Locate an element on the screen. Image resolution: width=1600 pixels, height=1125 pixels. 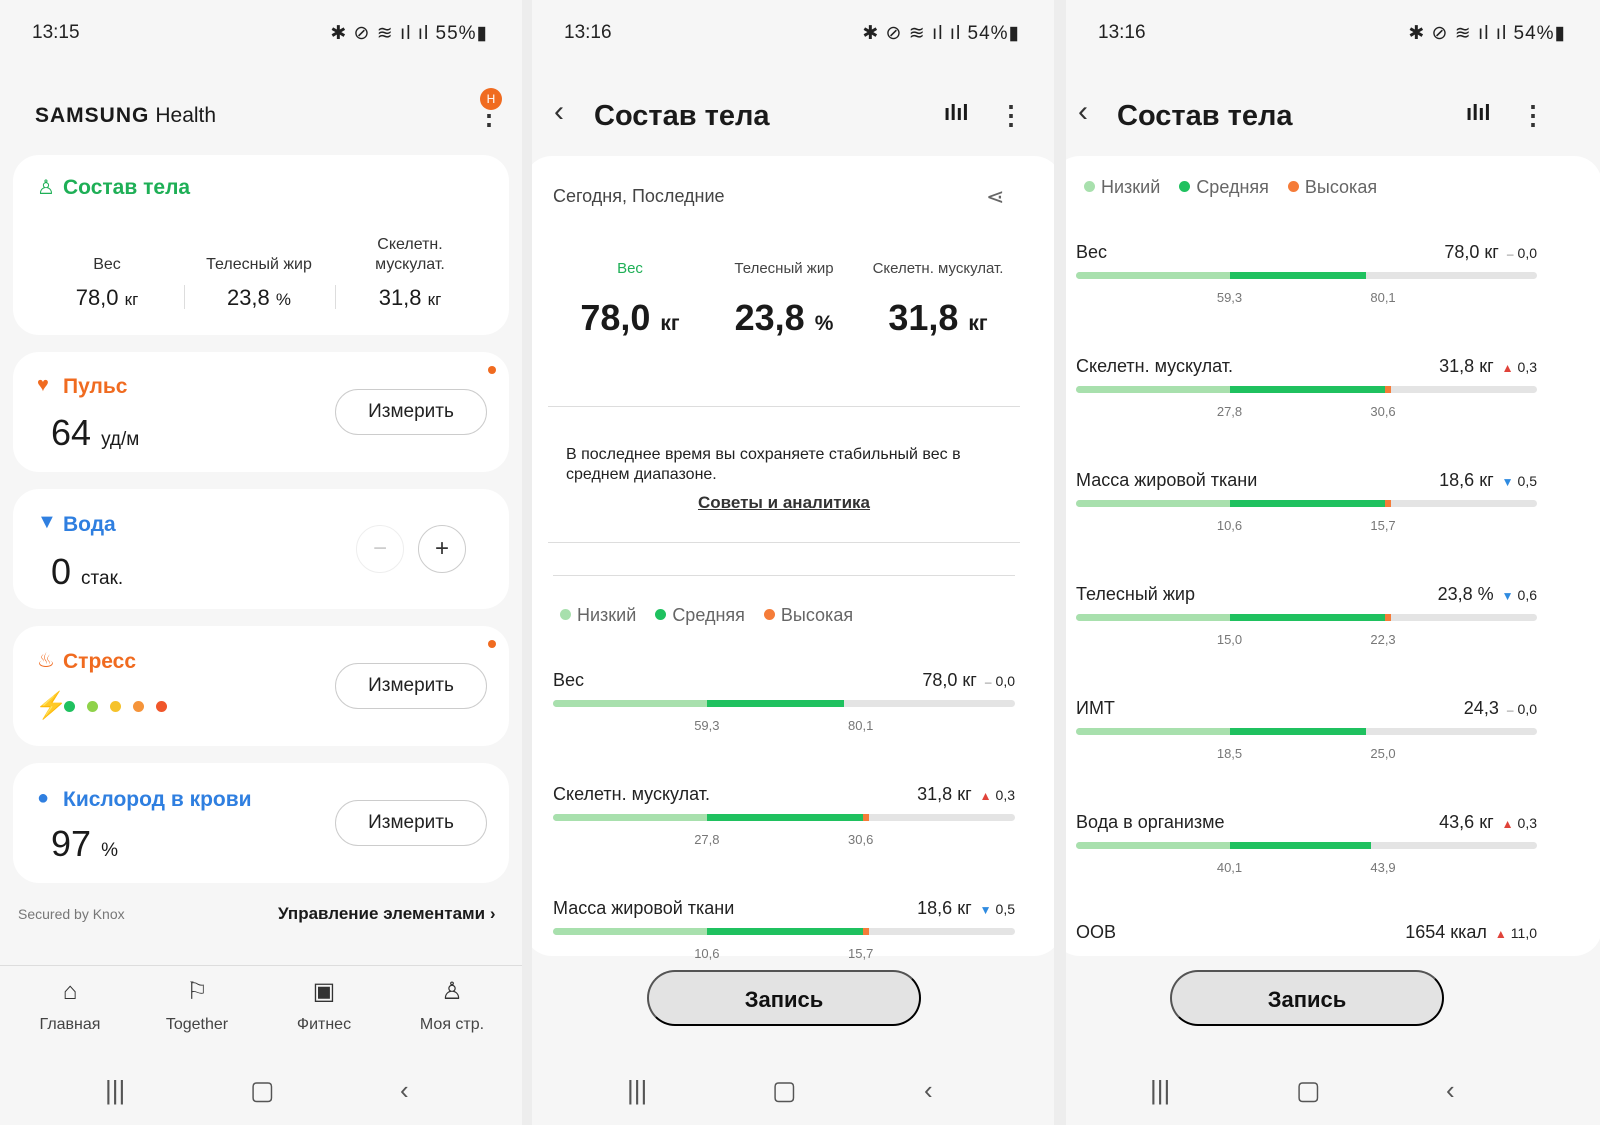
new-dot is located at coordinates (492, 370).